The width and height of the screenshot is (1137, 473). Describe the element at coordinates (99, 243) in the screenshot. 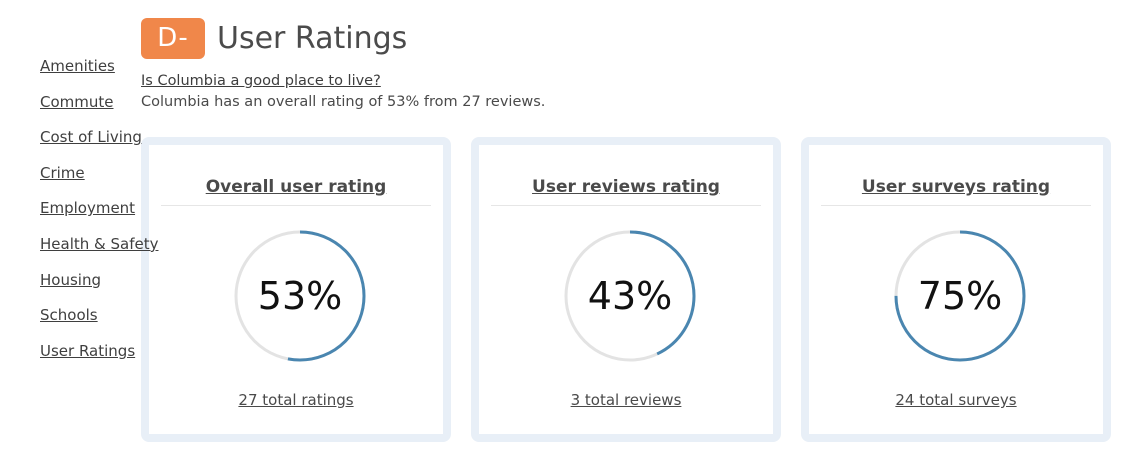

I see `nav-link-health-safety: Health & Safety` at that location.